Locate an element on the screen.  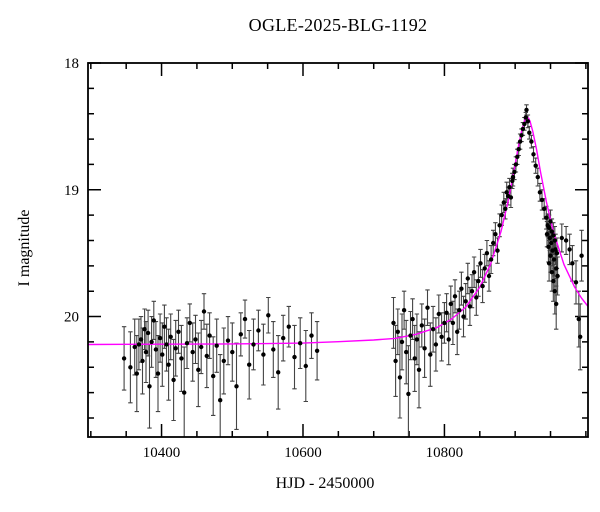
x-tick-label: 10800 is located at coordinates (445, 453).